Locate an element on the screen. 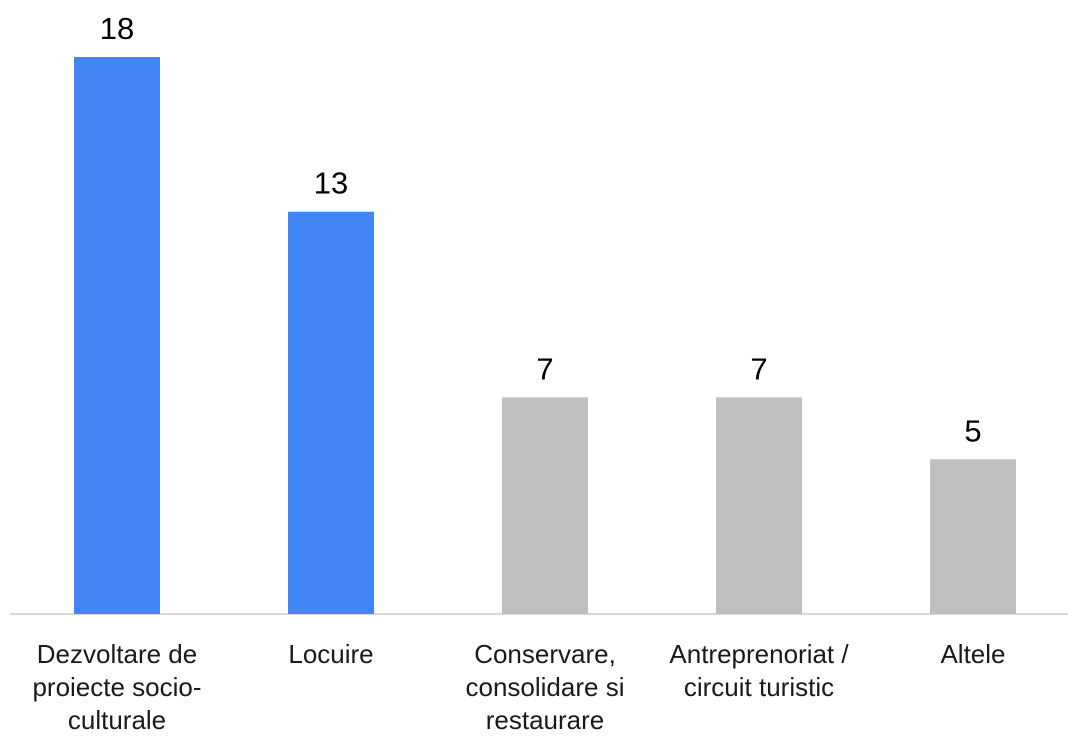 The width and height of the screenshot is (1068, 742). x-tick-label: Dezvoltare de proiecte socio-culturale is located at coordinates (117, 687).